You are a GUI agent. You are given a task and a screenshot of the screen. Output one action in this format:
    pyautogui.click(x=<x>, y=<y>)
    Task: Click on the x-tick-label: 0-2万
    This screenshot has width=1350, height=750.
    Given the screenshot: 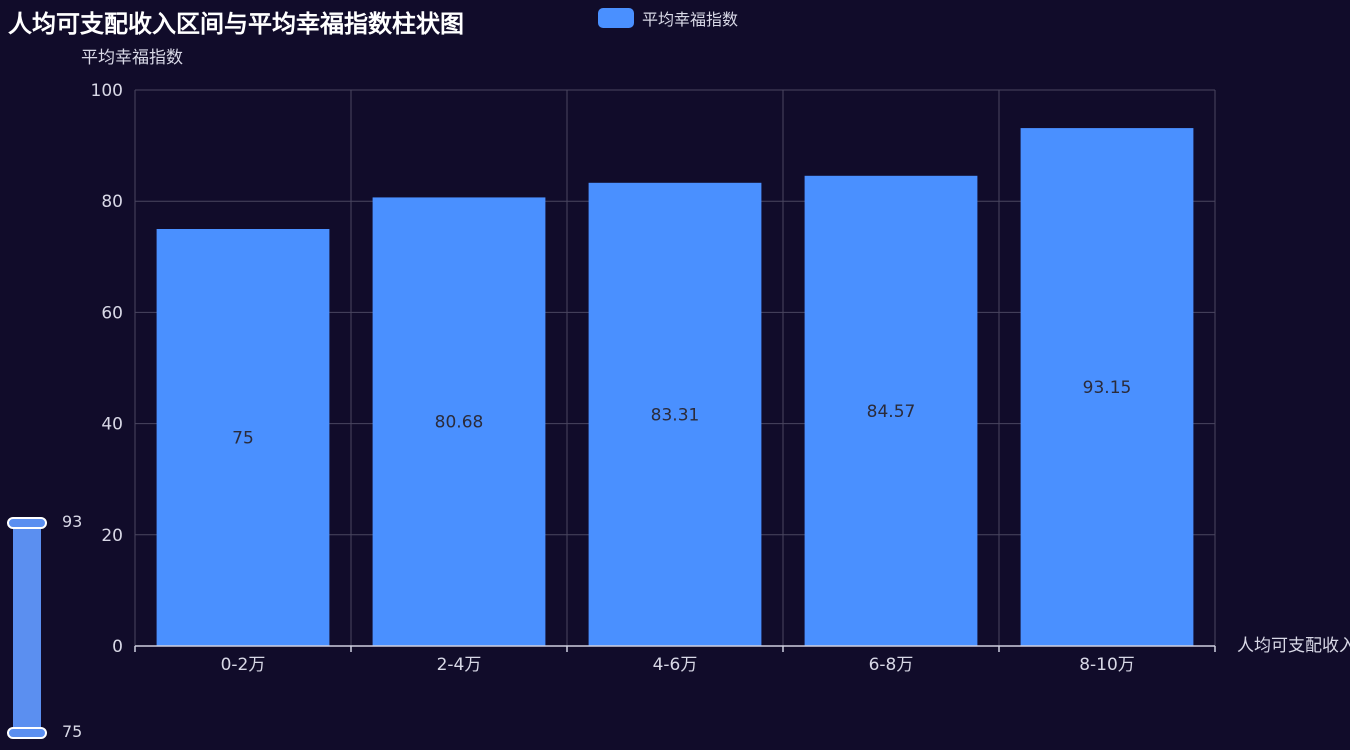 What is the action you would take?
    pyautogui.click(x=243, y=665)
    